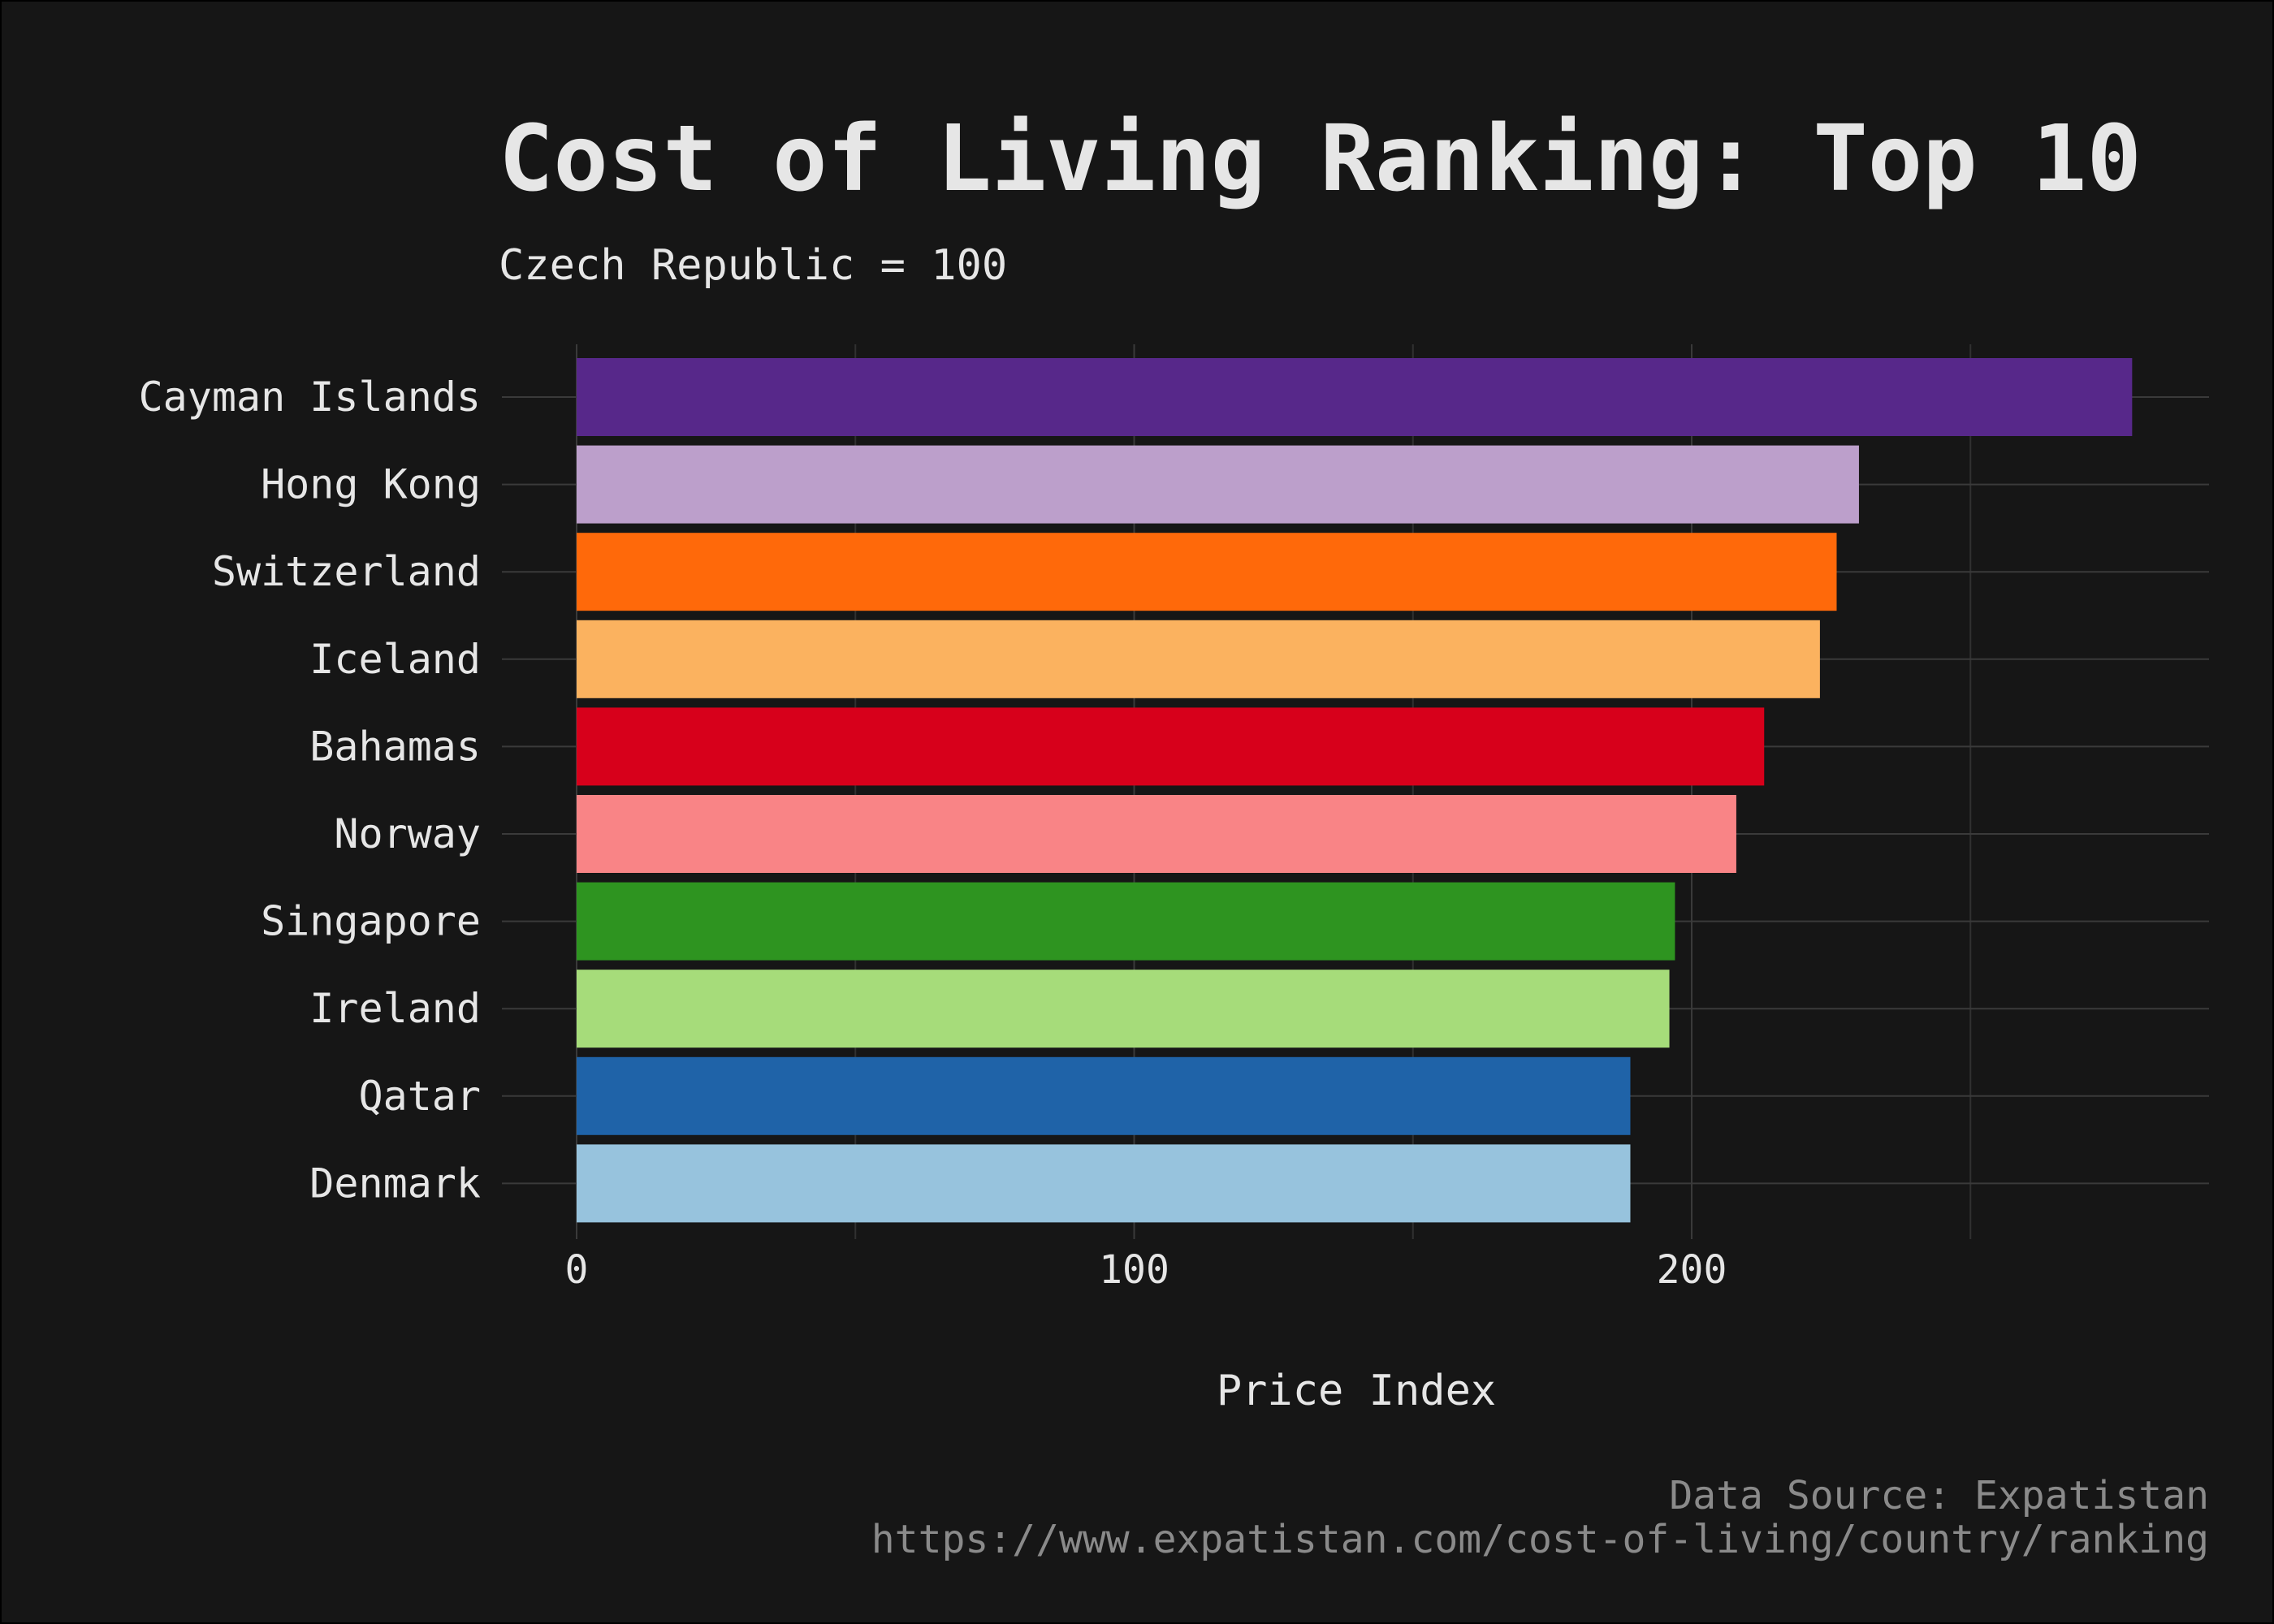 Image resolution: width=2274 pixels, height=1624 pixels. What do you see at coordinates (1207, 572) in the screenshot?
I see `bar-switzerland` at bounding box center [1207, 572].